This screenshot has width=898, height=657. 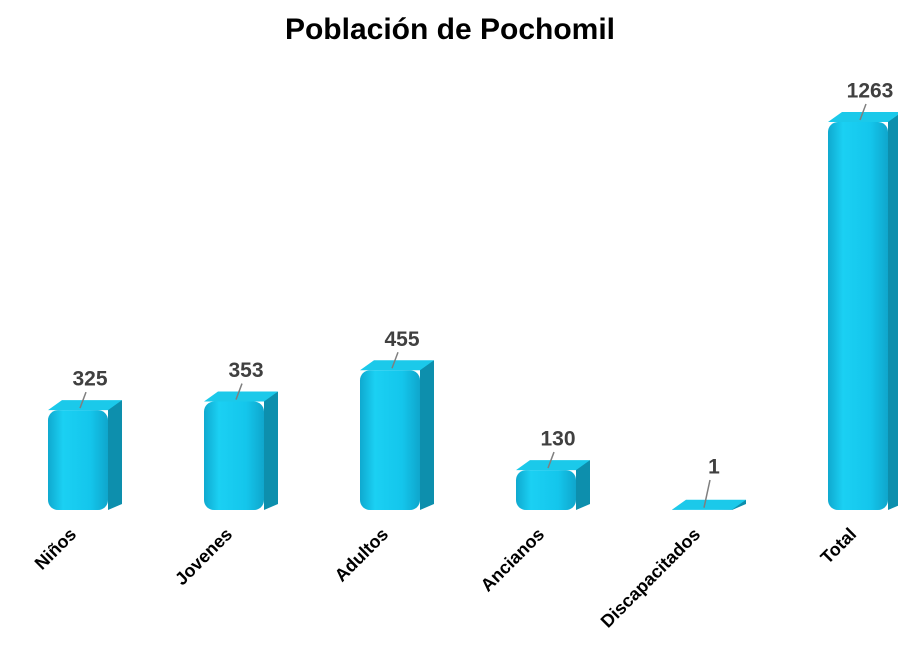 I want to click on value-label: 1263, so click(x=870, y=91).